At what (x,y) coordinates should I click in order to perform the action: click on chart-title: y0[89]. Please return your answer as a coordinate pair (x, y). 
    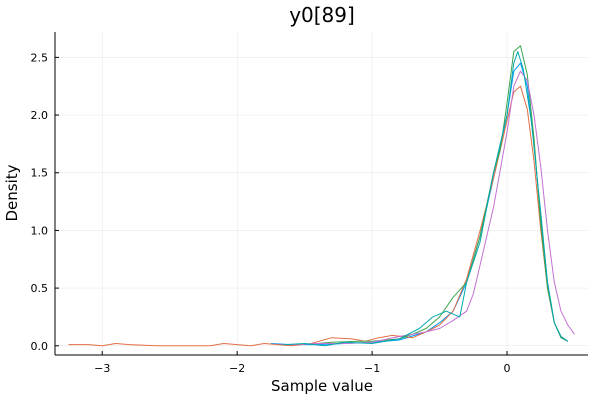
    Looking at the image, I should click on (322, 15).